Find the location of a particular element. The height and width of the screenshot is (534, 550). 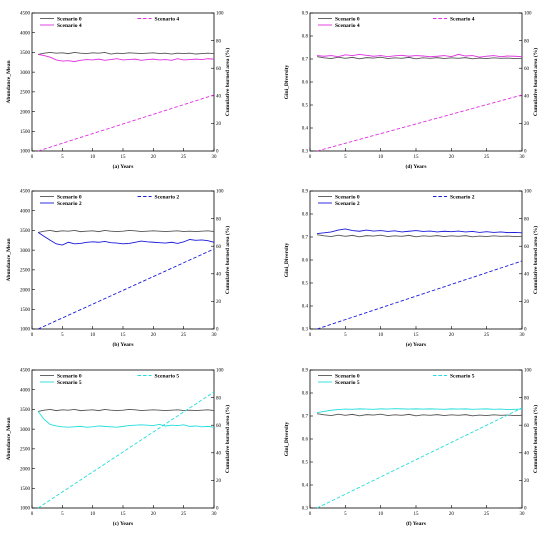

y-tick-label: 3500 is located at coordinates (25, 53).